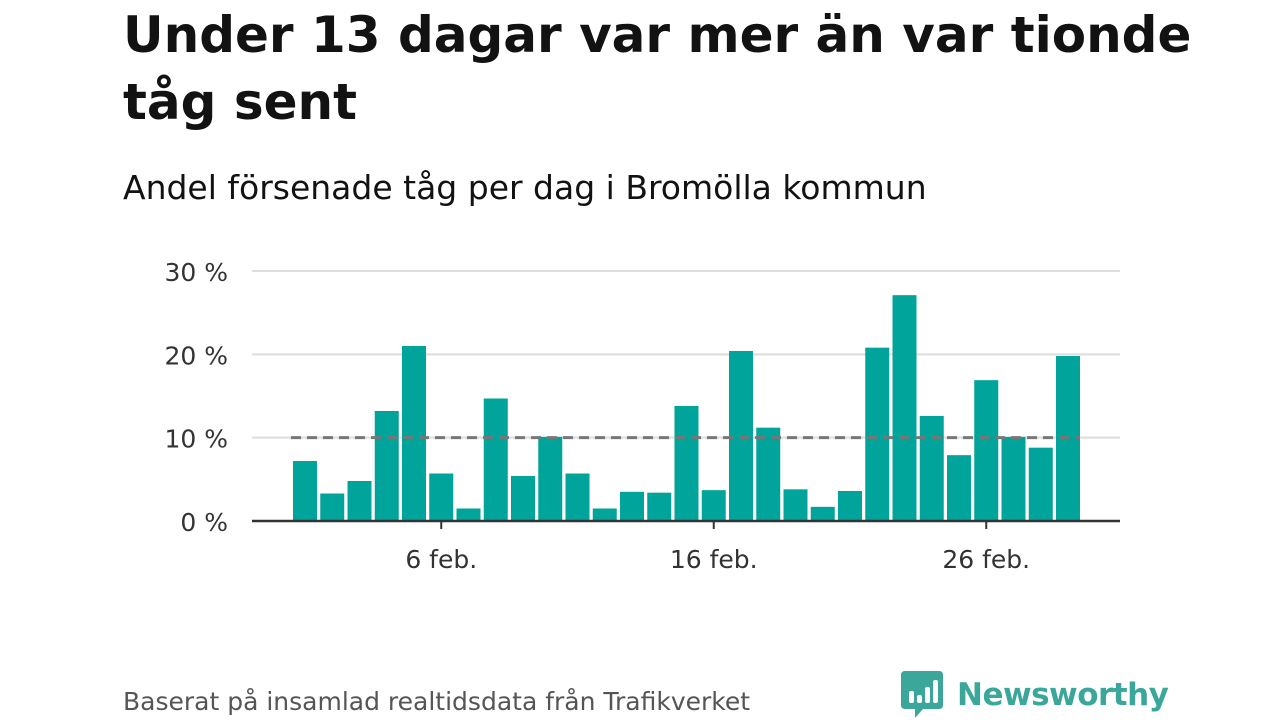 The height and width of the screenshot is (720, 1280). Describe the element at coordinates (196, 355) in the screenshot. I see `y-tick-label: 20 %` at that location.